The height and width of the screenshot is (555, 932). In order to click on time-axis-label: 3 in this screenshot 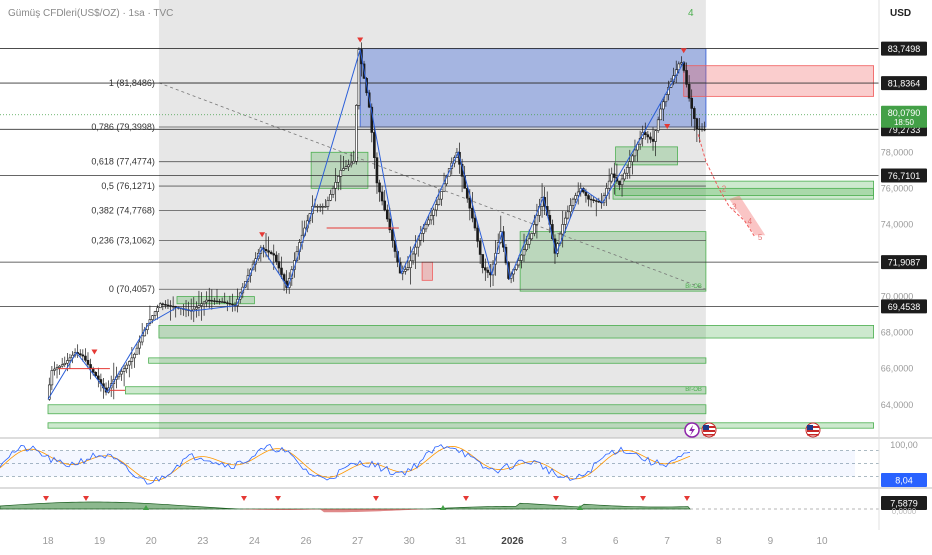, I will do `click(564, 541)`.